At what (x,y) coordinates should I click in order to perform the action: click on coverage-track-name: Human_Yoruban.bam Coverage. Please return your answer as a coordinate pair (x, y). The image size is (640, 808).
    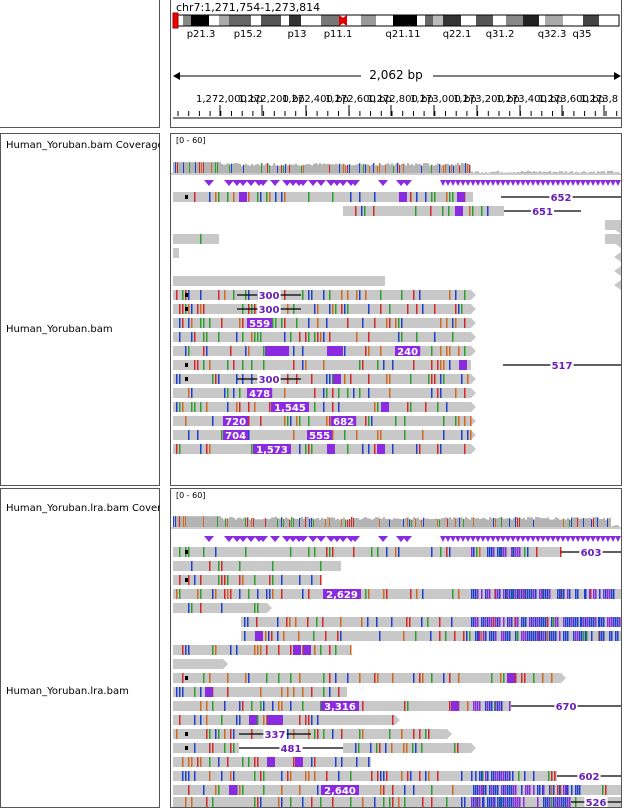
    Looking at the image, I should click on (83, 145).